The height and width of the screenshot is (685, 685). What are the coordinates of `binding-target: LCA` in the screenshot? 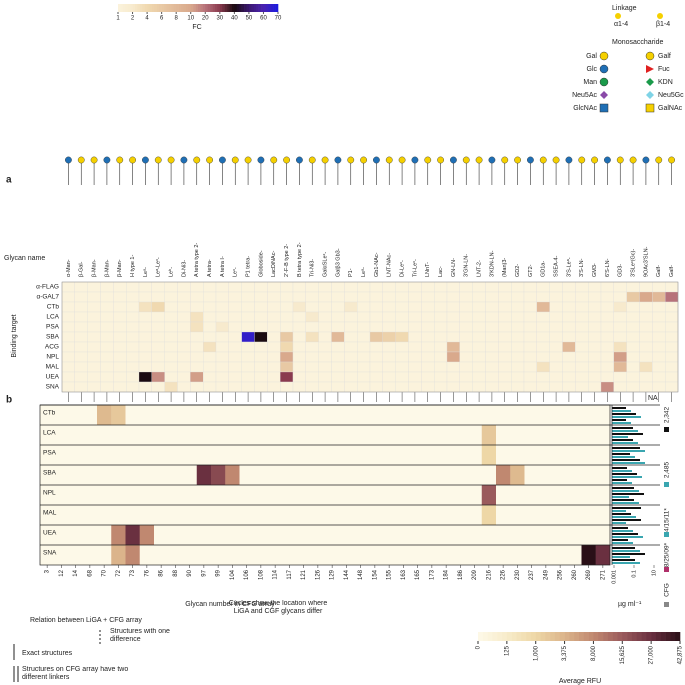 It's located at (52, 317).